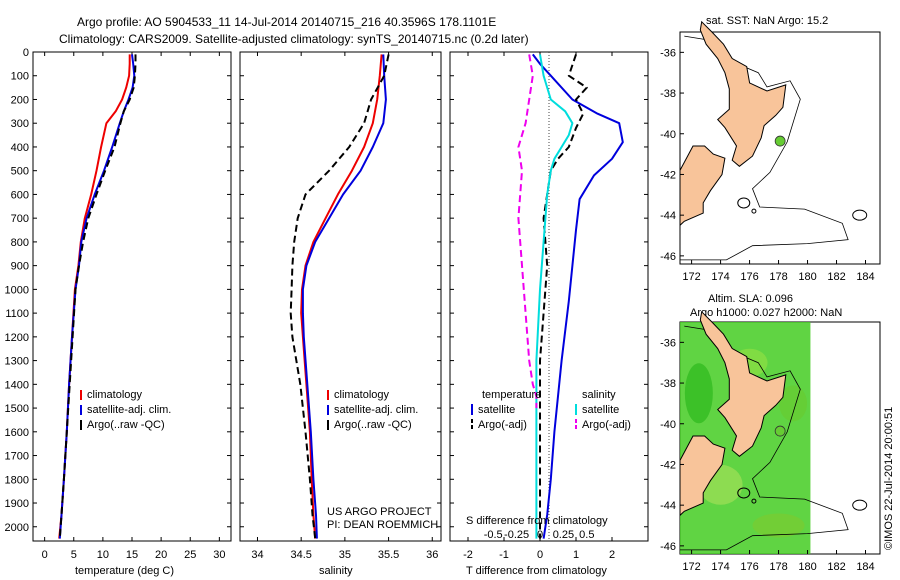 Image resolution: width=900 pixels, height=580 pixels. What do you see at coordinates (586, 535) in the screenshot?
I see `x2-tick-label: 0.5` at bounding box center [586, 535].